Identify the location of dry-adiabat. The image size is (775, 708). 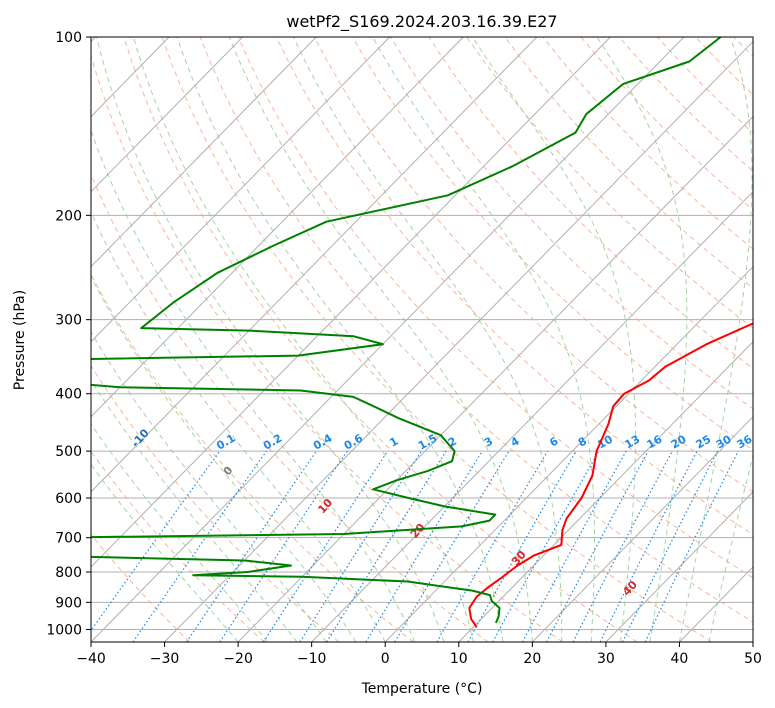
(215, 503).